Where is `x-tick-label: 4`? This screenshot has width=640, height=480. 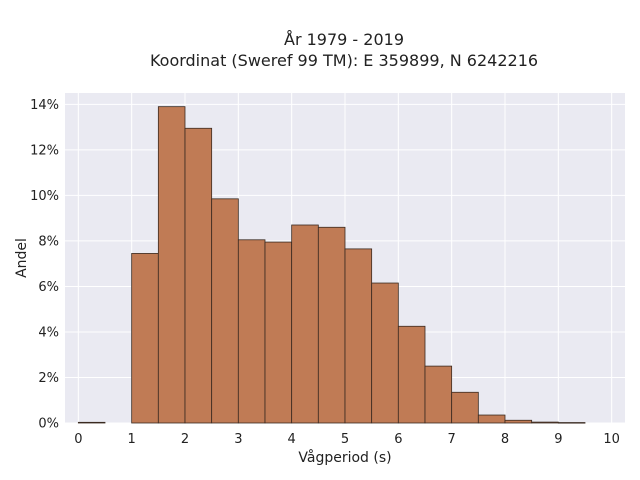
x-tick-label: 4 is located at coordinates (292, 439).